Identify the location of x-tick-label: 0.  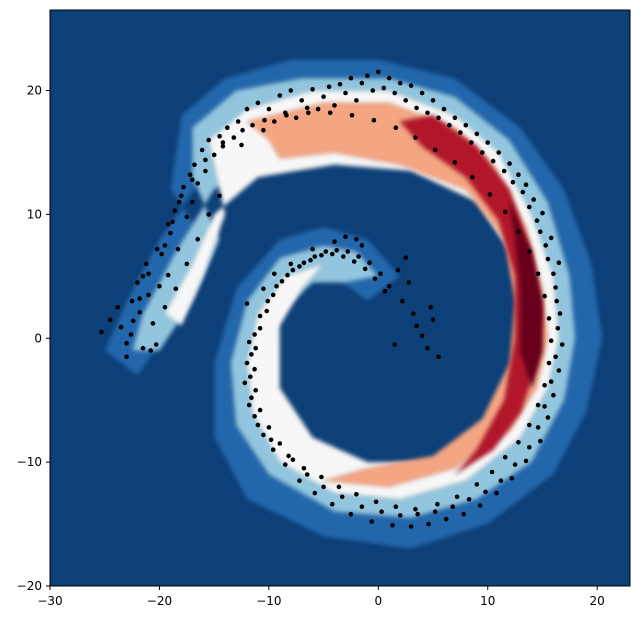
(378, 601).